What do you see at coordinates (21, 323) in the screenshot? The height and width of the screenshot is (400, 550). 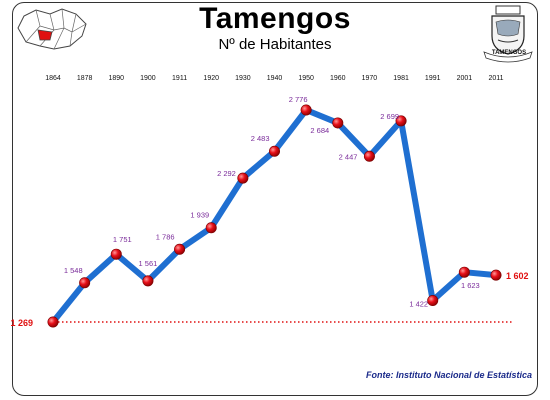 I see `data-label: 1 269` at bounding box center [21, 323].